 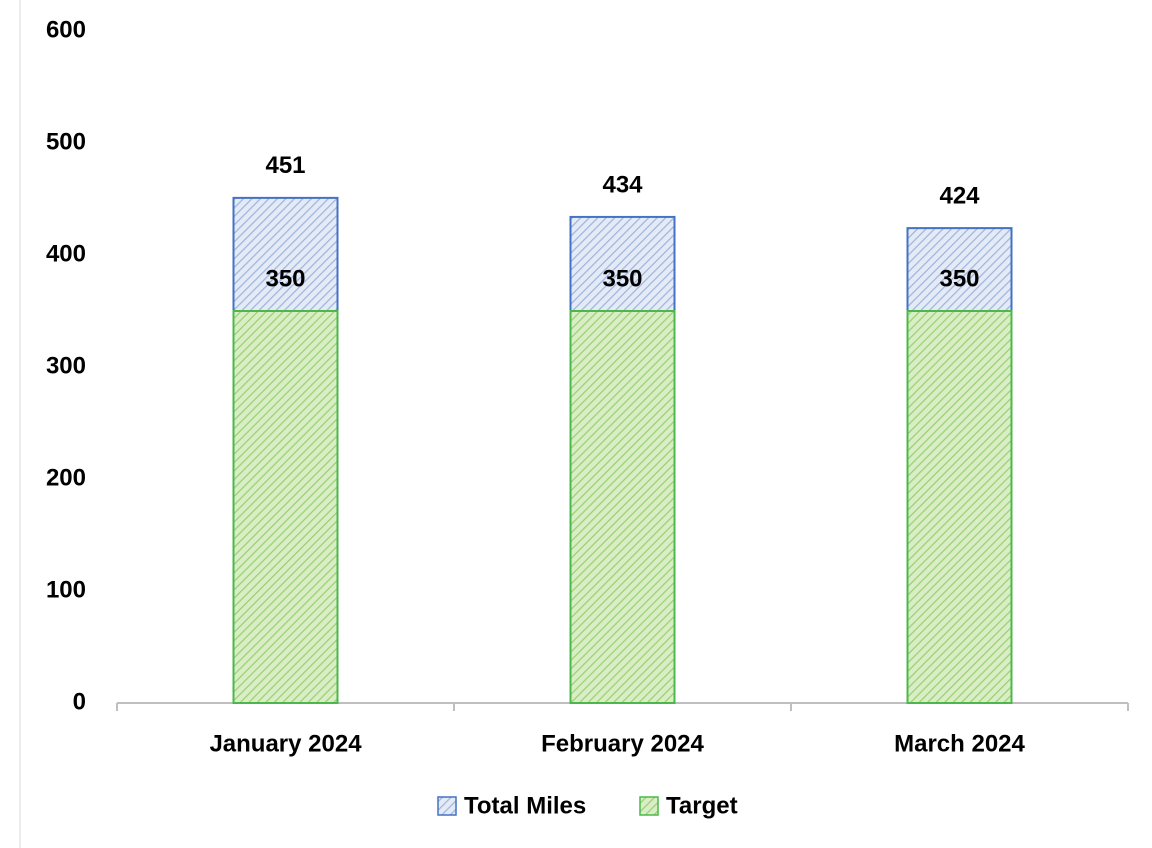 I want to click on y-tick-label: 500, so click(x=66, y=141).